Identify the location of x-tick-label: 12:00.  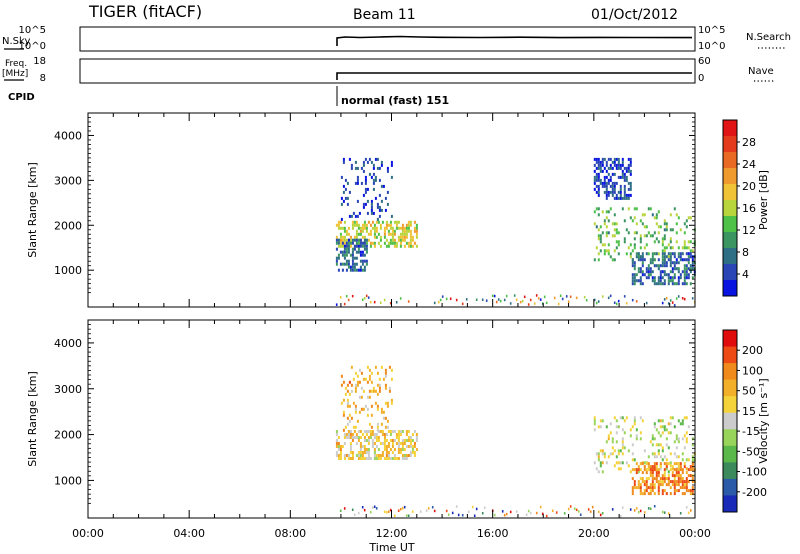
(392, 533).